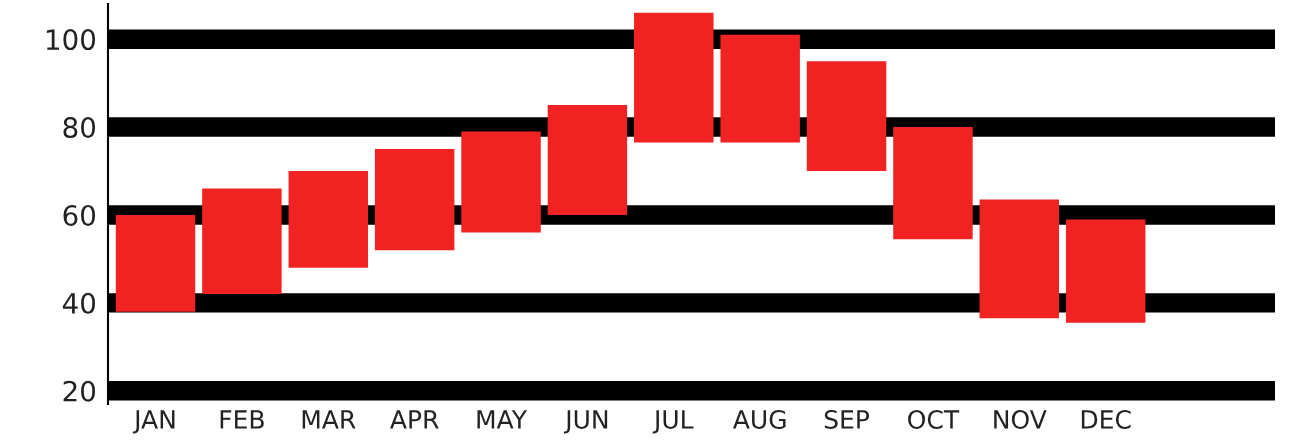  Describe the element at coordinates (1020, 419) in the screenshot. I see `x-tick-label: NOV` at that location.